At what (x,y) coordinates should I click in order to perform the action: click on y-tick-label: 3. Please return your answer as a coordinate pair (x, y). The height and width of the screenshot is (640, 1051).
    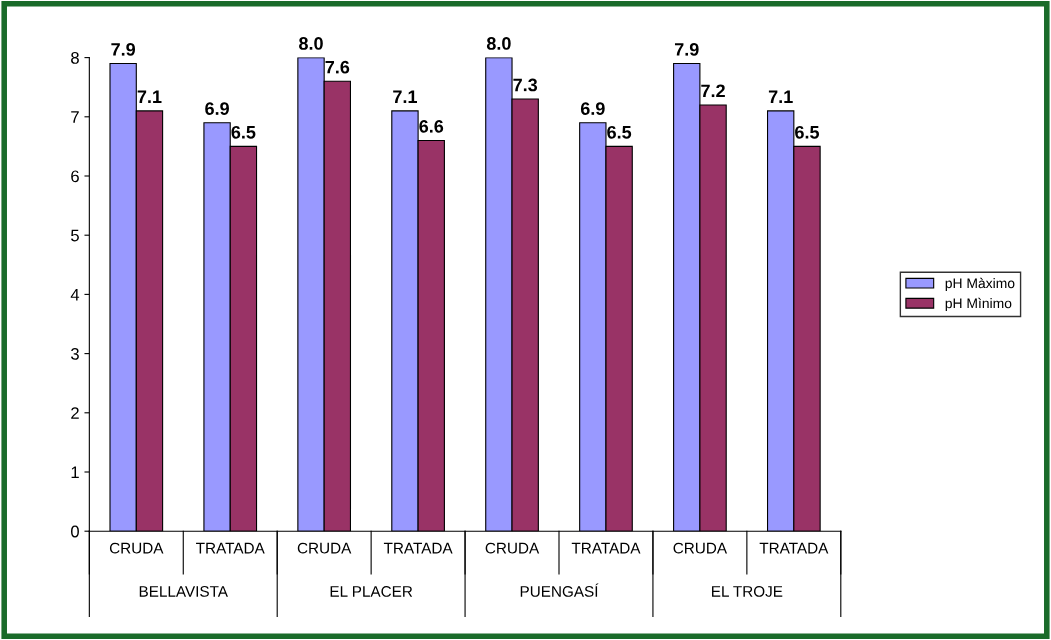
    Looking at the image, I should click on (74, 354).